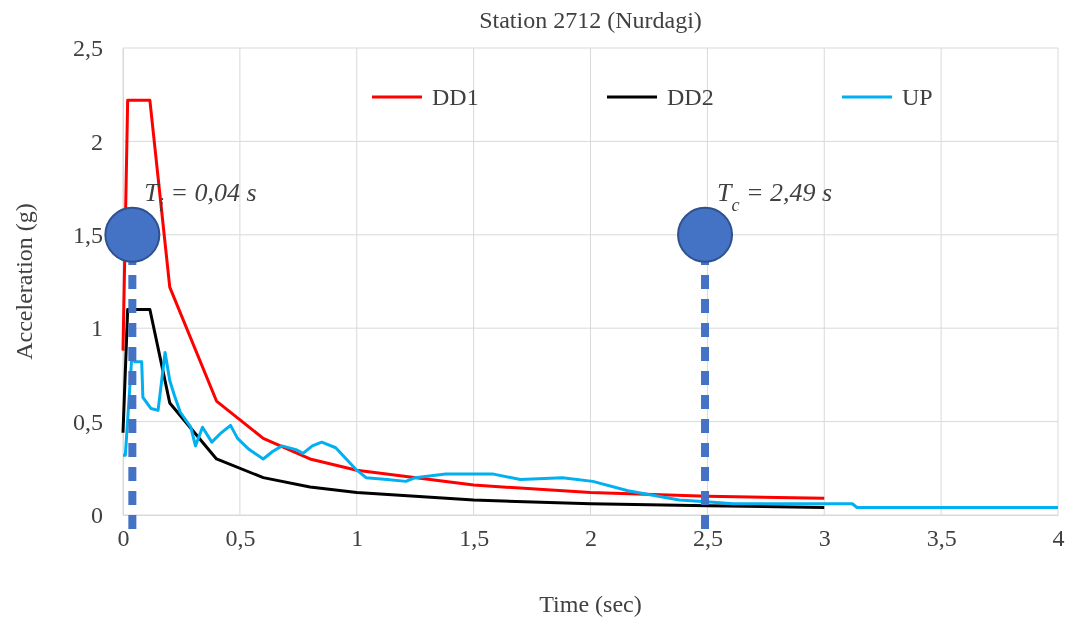  What do you see at coordinates (88, 421) in the screenshot?
I see `y-tick-label: 0,5` at bounding box center [88, 421].